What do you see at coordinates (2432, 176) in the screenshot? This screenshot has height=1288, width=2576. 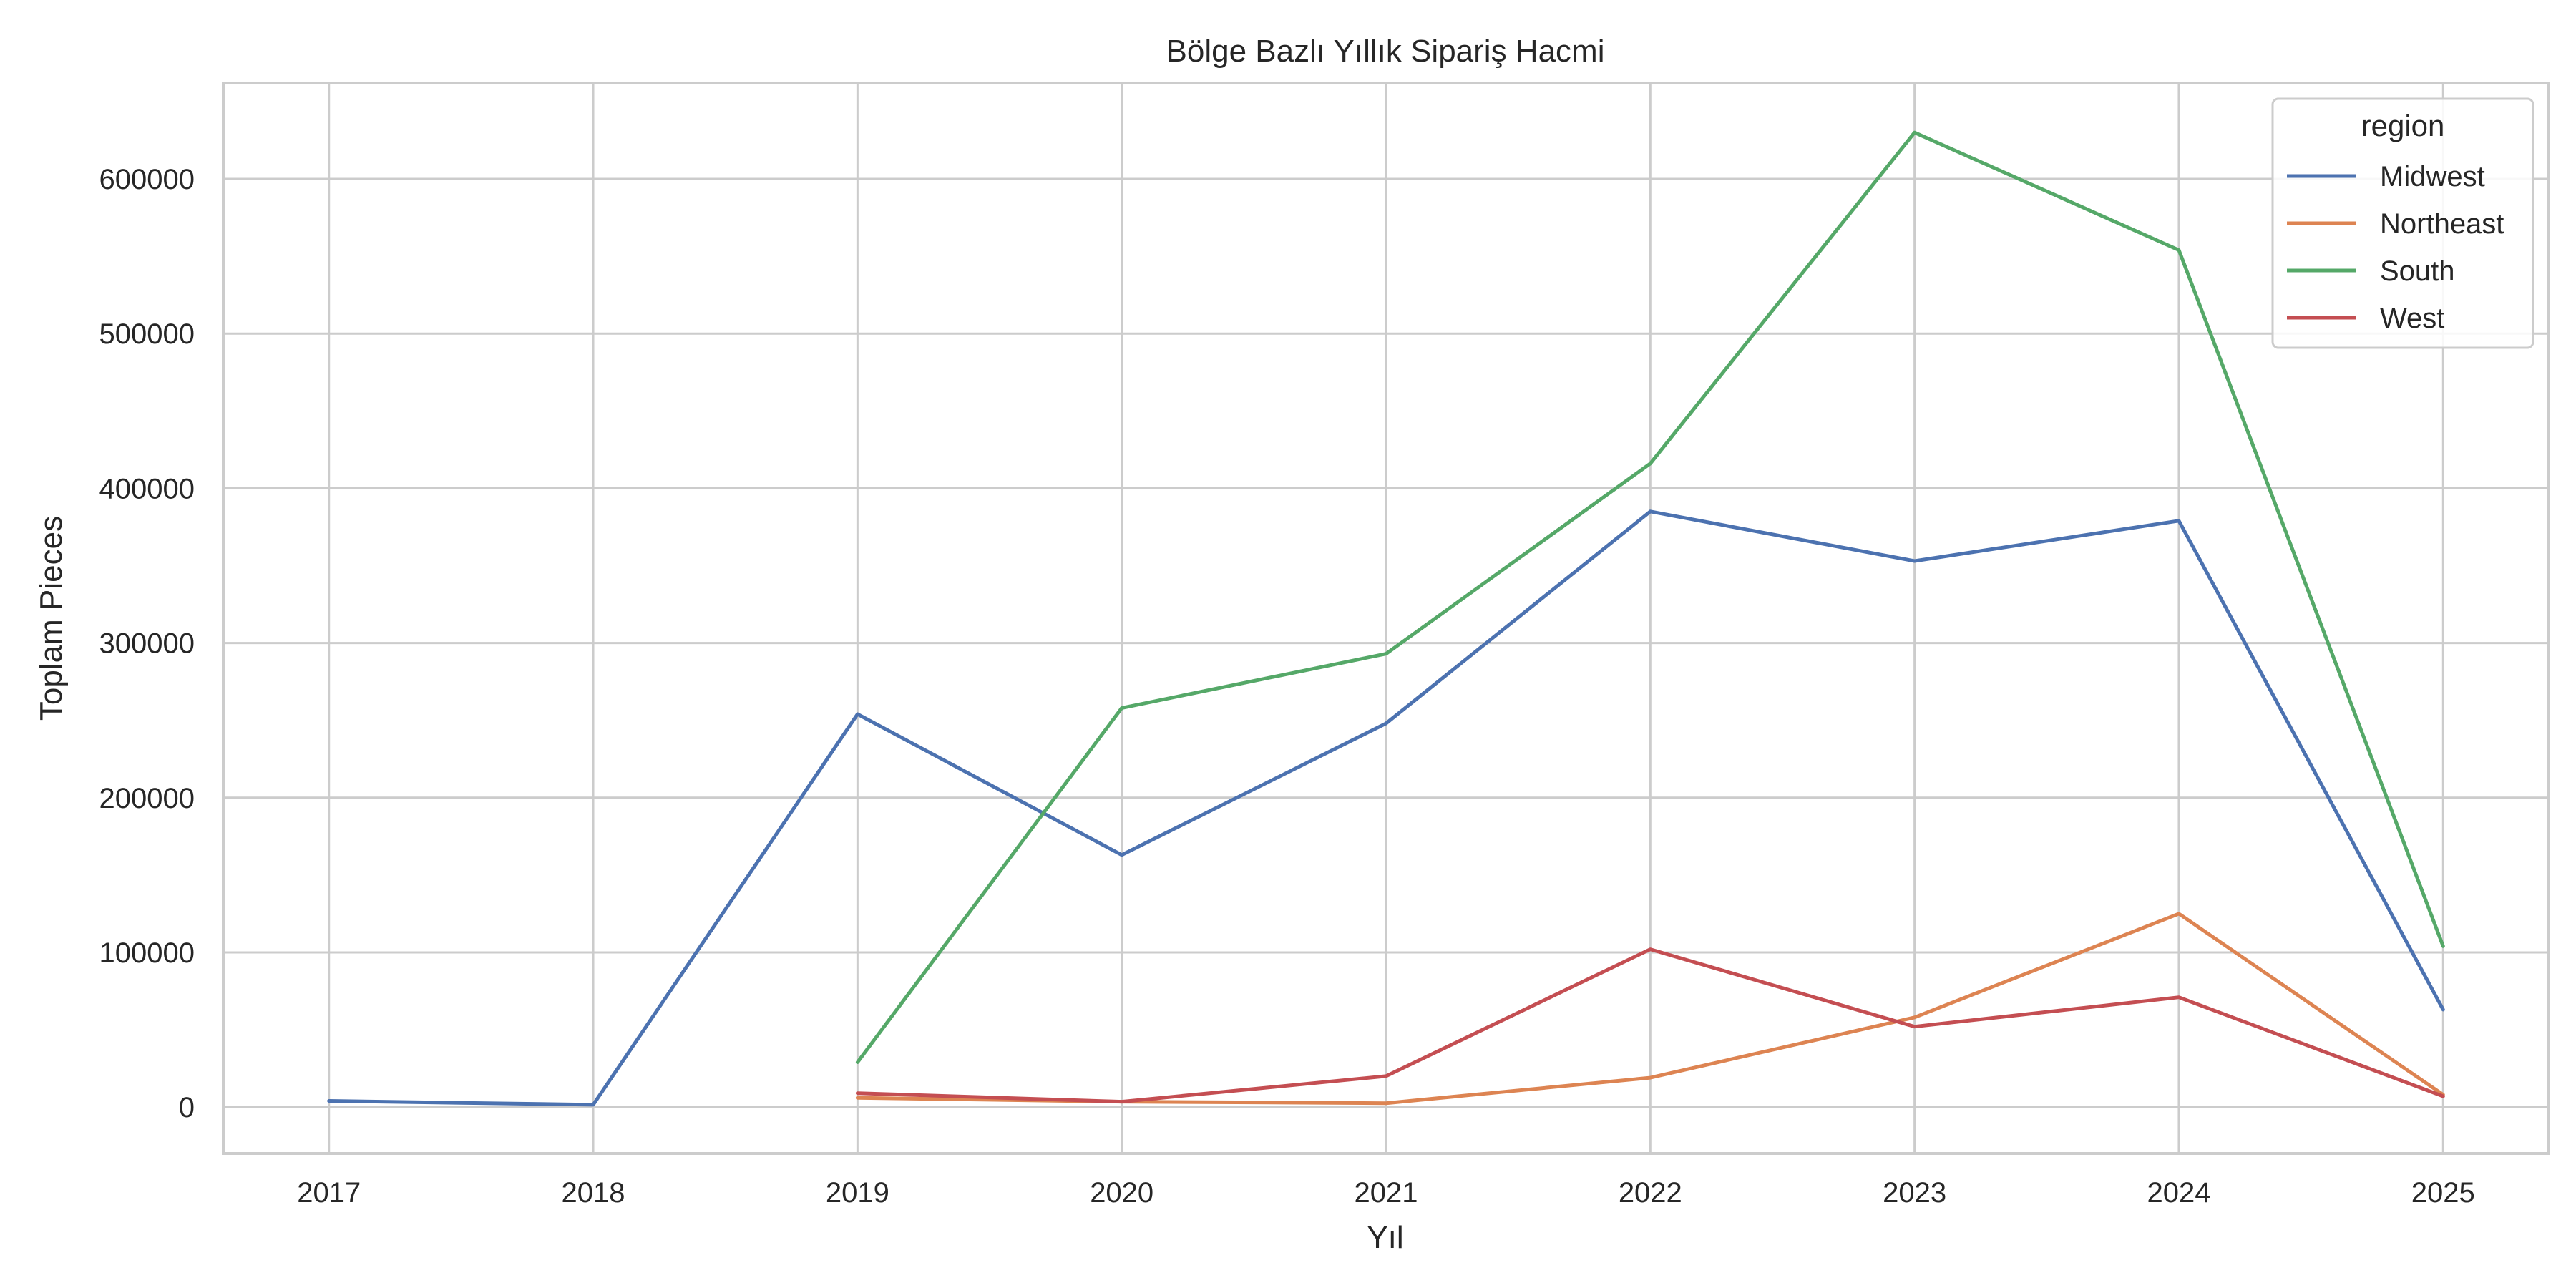 I see `legend-label-midwest: Midwest` at bounding box center [2432, 176].